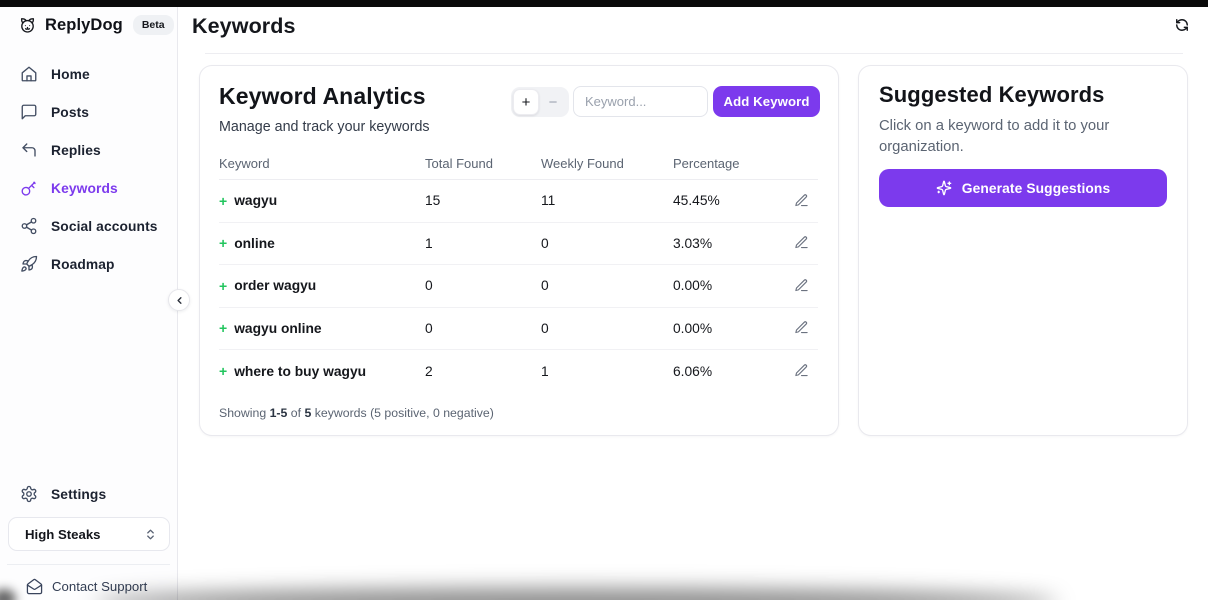 This screenshot has width=1208, height=600. Describe the element at coordinates (944, 188) in the screenshot. I see `sparkles-icon` at that location.